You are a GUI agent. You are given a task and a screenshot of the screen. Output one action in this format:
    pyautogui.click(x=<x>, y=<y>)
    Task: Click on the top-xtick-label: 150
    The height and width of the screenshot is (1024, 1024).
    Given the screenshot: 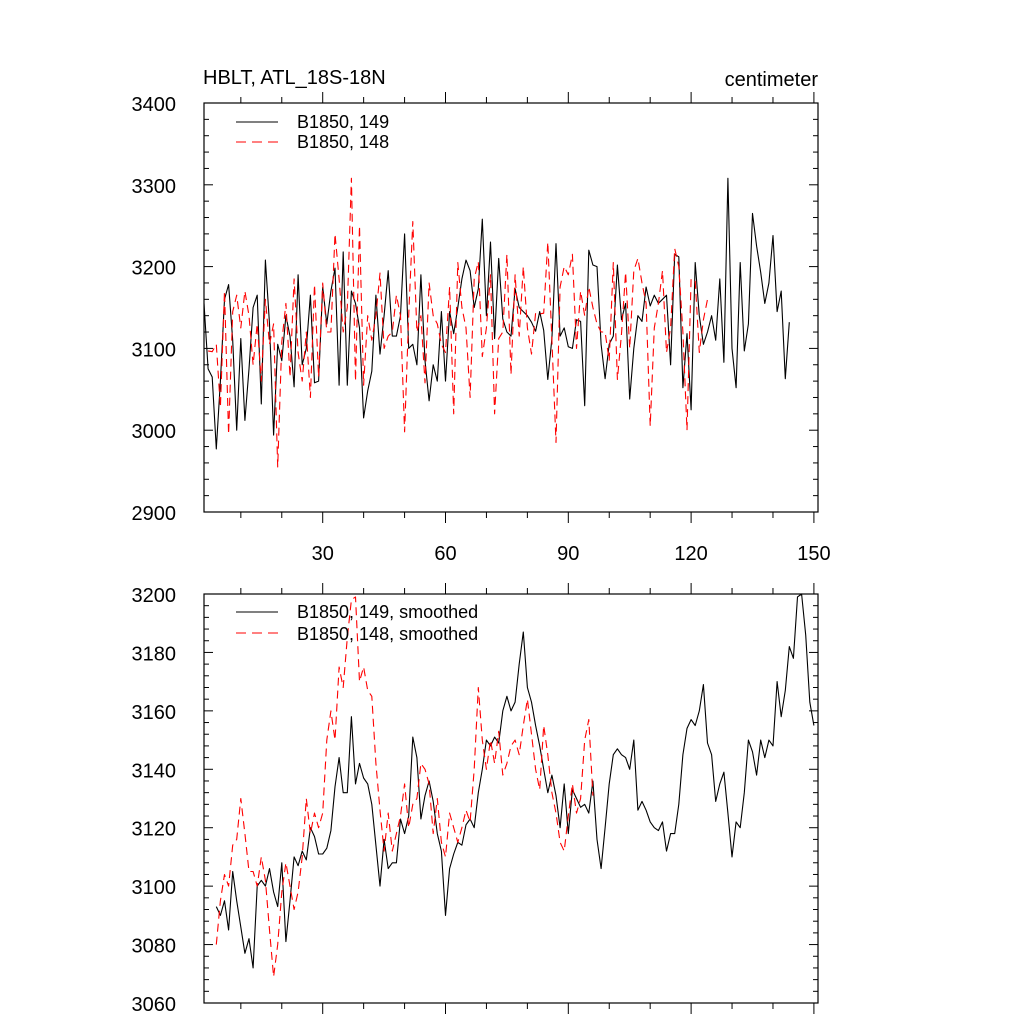 What is the action you would take?
    pyautogui.click(x=813, y=554)
    